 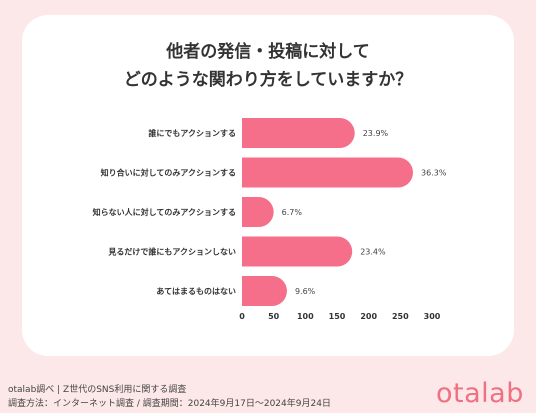 I want to click on category-label-2: 知り合いに対してのみアクションする, so click(x=168, y=173).